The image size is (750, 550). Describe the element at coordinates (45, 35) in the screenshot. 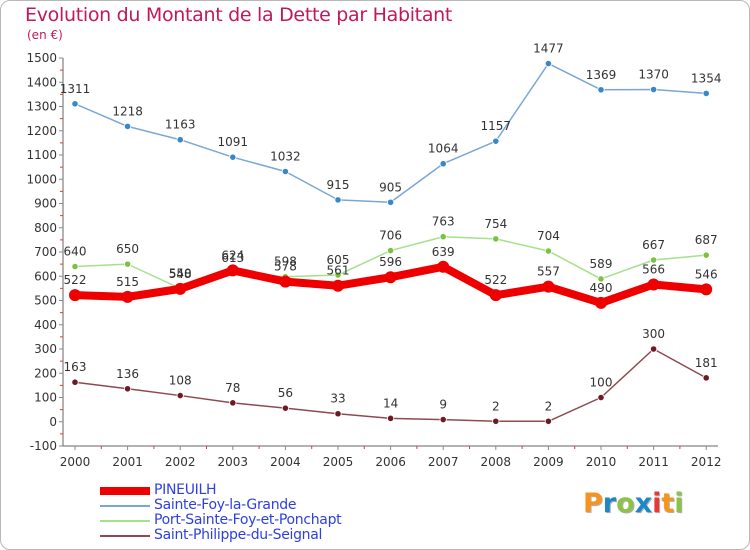

I see `unit-label: (en €)` at that location.